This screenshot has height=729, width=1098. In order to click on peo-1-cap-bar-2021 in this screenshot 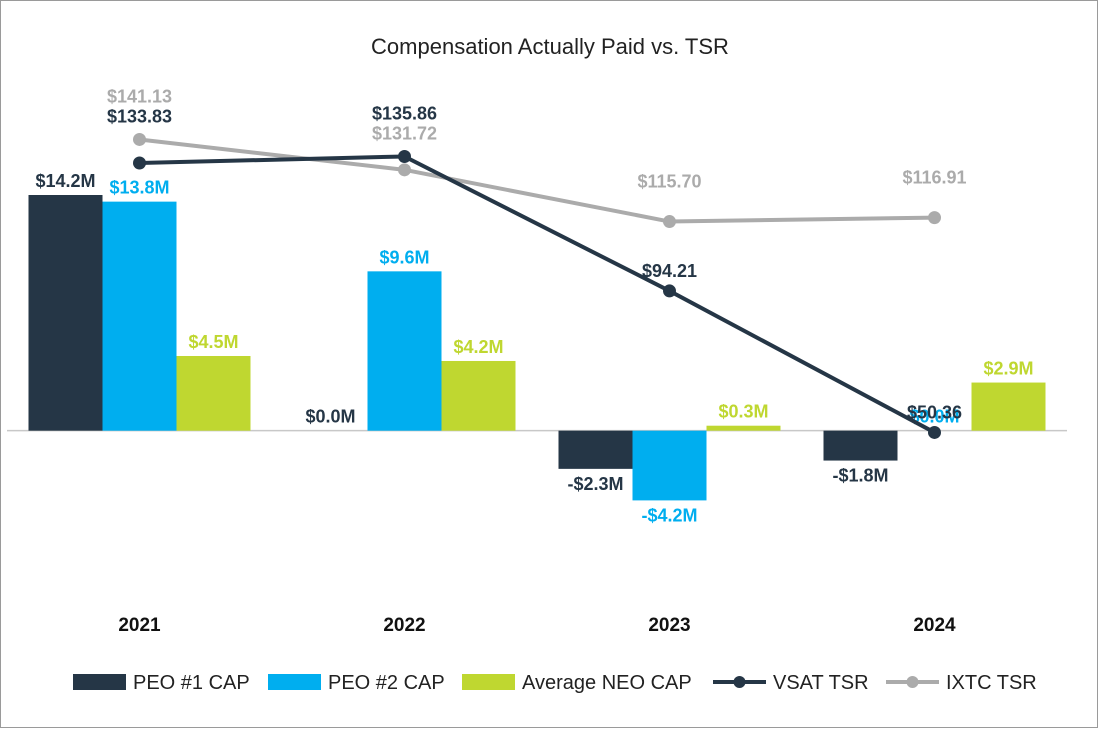, I will do `click(65, 313)`.